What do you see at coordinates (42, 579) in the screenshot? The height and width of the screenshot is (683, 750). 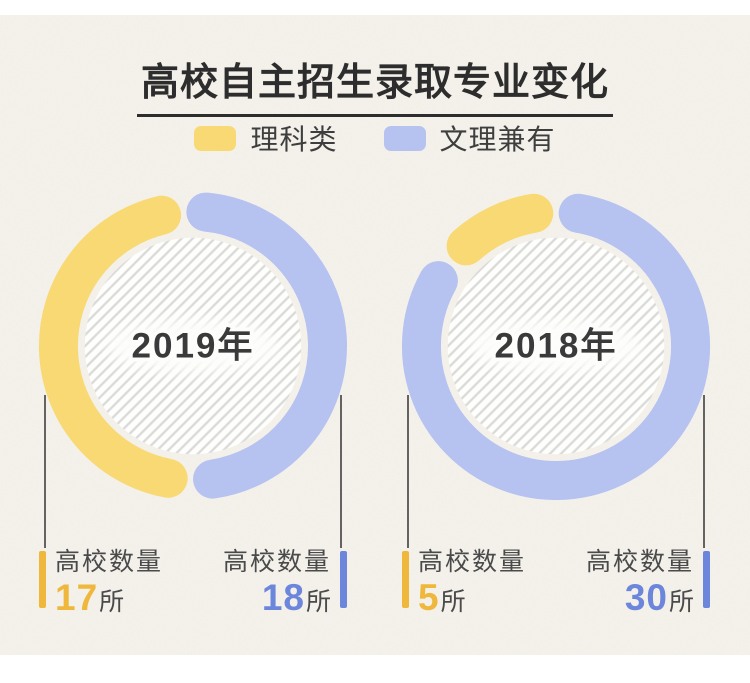 I see `stat-bar-yellow-2019` at bounding box center [42, 579].